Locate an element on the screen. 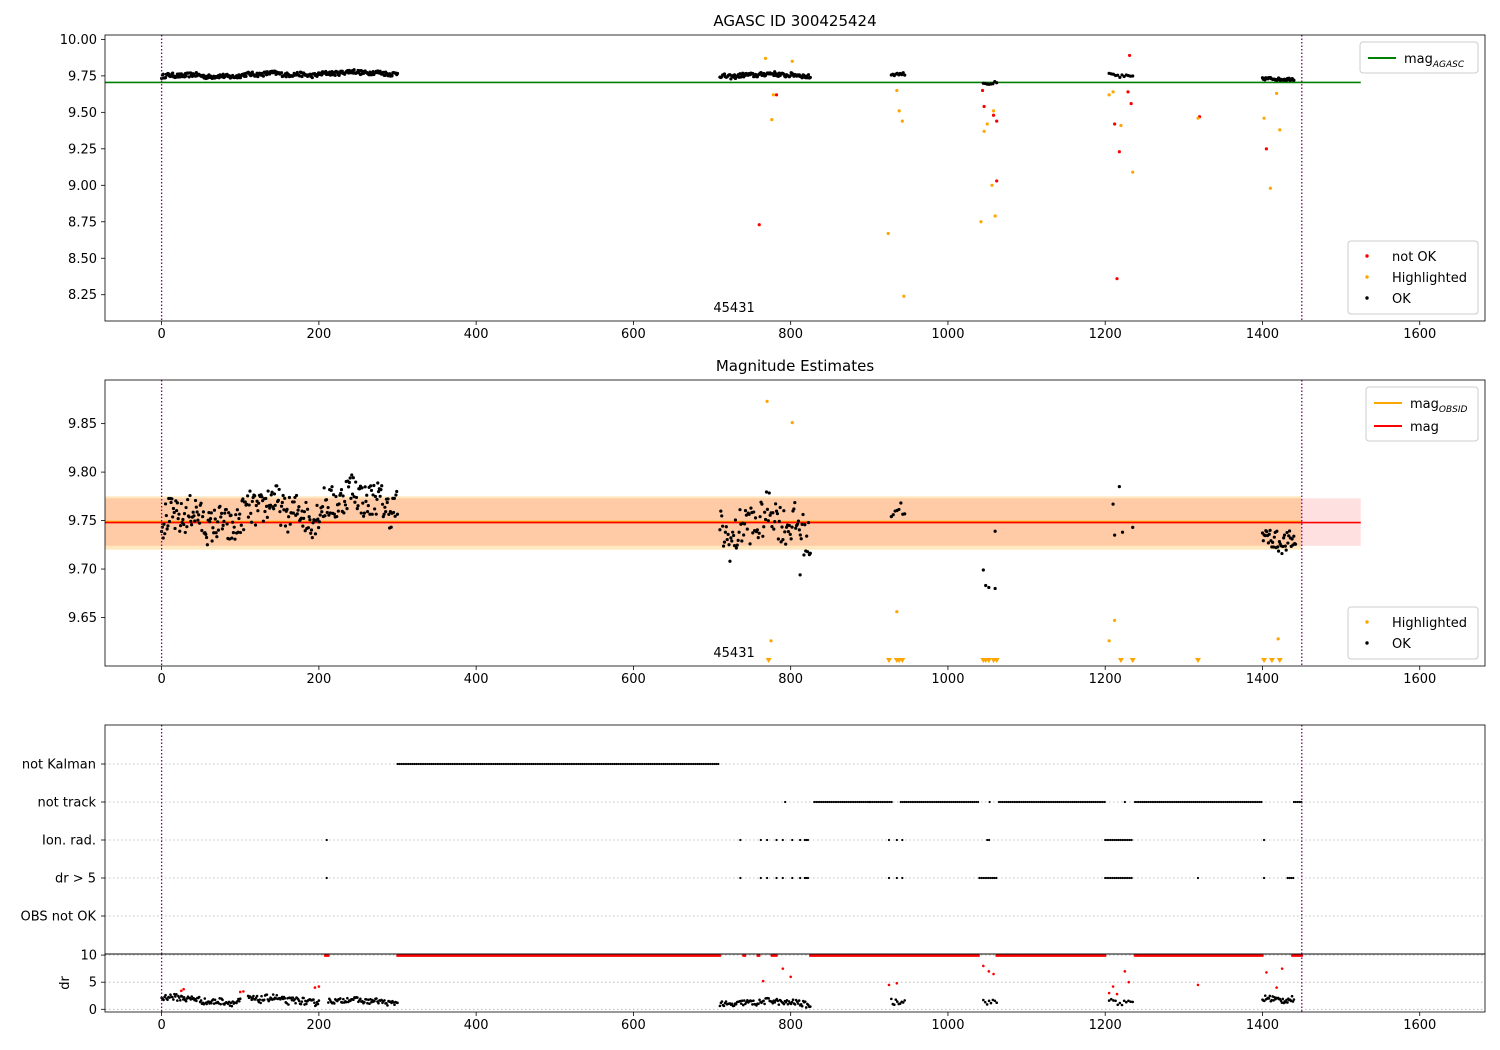  x-tick-label: 1000 is located at coordinates (947, 1025).